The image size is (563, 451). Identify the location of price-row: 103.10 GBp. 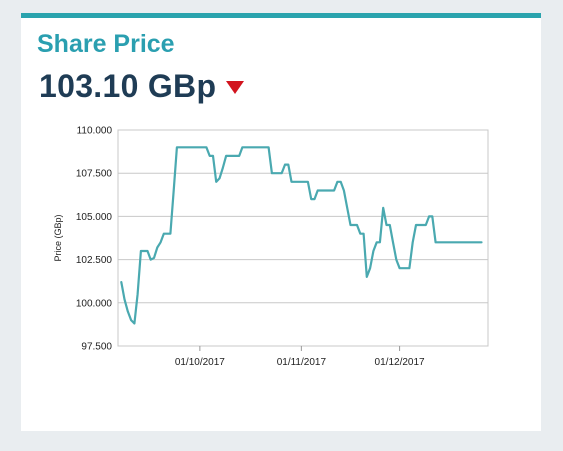
(142, 86).